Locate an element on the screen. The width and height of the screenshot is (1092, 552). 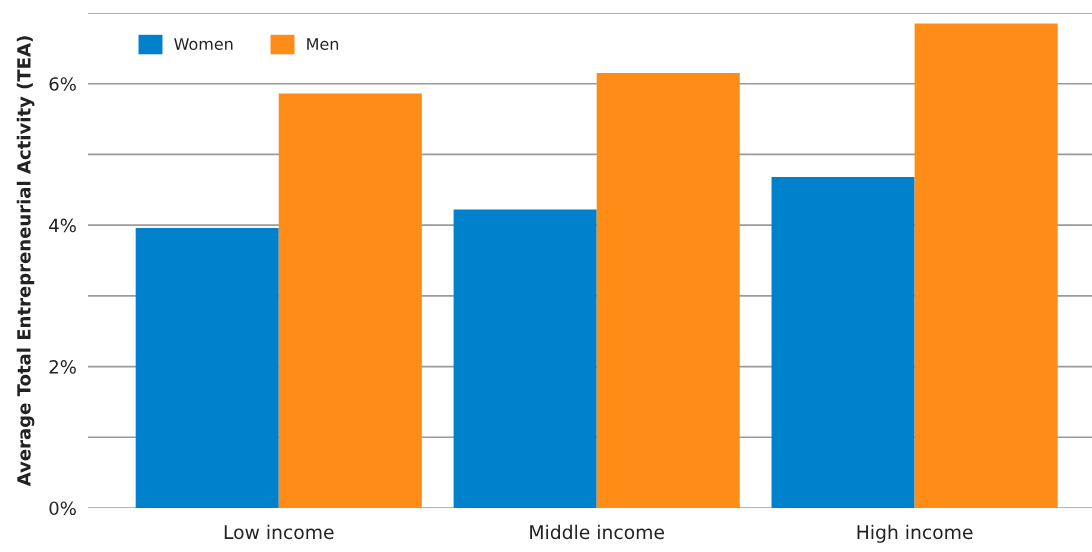
x-tick-label: Middle income is located at coordinates (597, 532).